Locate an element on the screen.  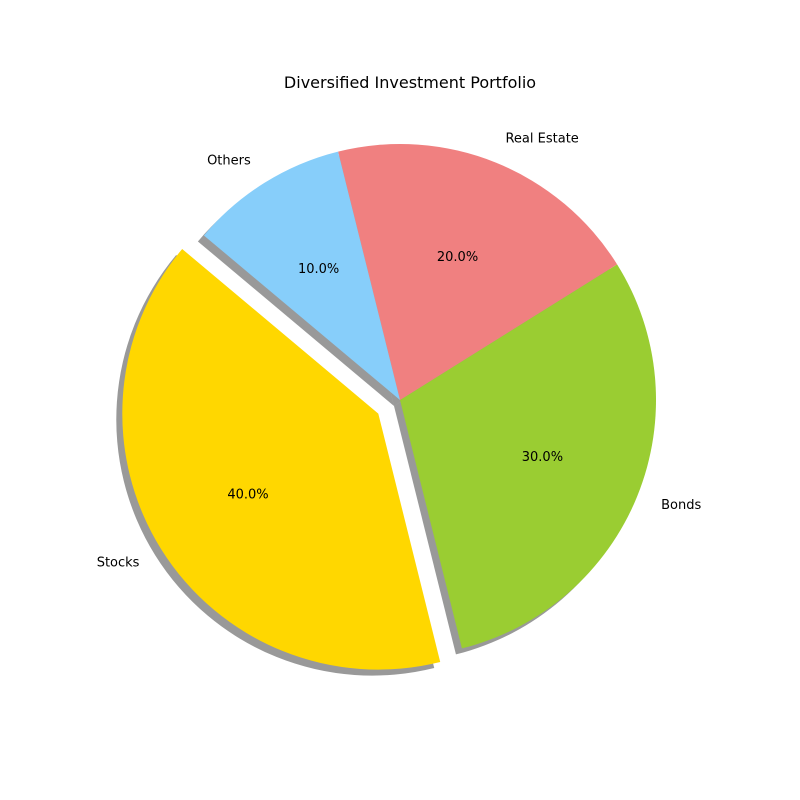
pct-label-others: 10.0% is located at coordinates (318, 269).